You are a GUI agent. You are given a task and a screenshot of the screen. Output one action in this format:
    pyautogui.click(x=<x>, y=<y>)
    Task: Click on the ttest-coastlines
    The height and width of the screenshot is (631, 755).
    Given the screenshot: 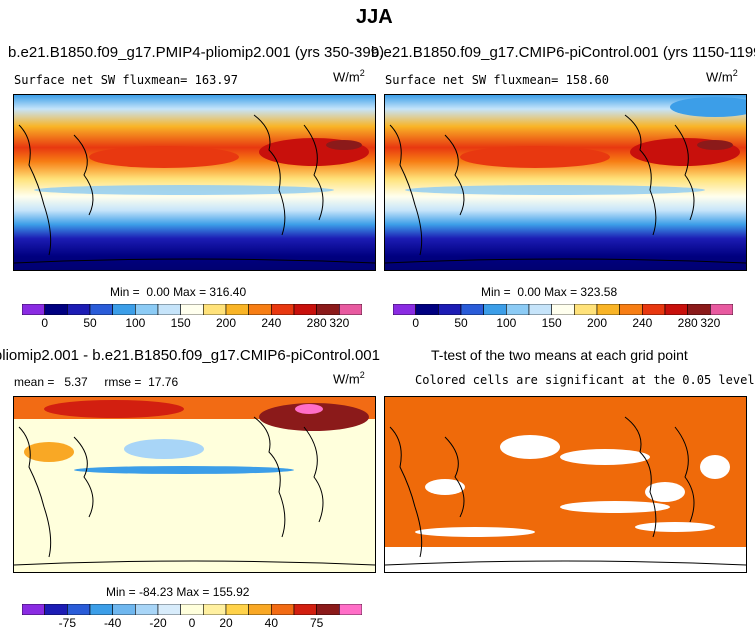 What is the action you would take?
    pyautogui.click(x=565, y=491)
    